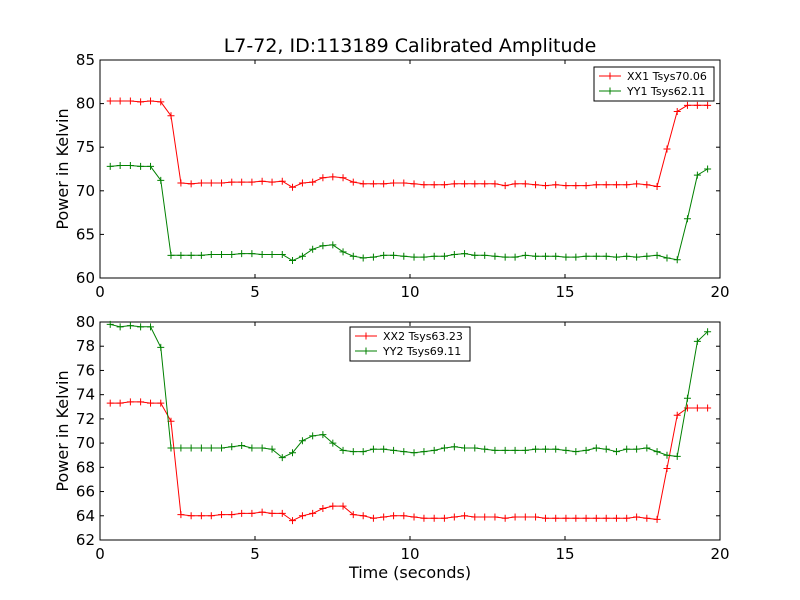 This screenshot has height=600, width=800. What do you see at coordinates (410, 344) in the screenshot?
I see `legend: XX2 Tsys63.23 YY2 Tsys69.11` at bounding box center [410, 344].